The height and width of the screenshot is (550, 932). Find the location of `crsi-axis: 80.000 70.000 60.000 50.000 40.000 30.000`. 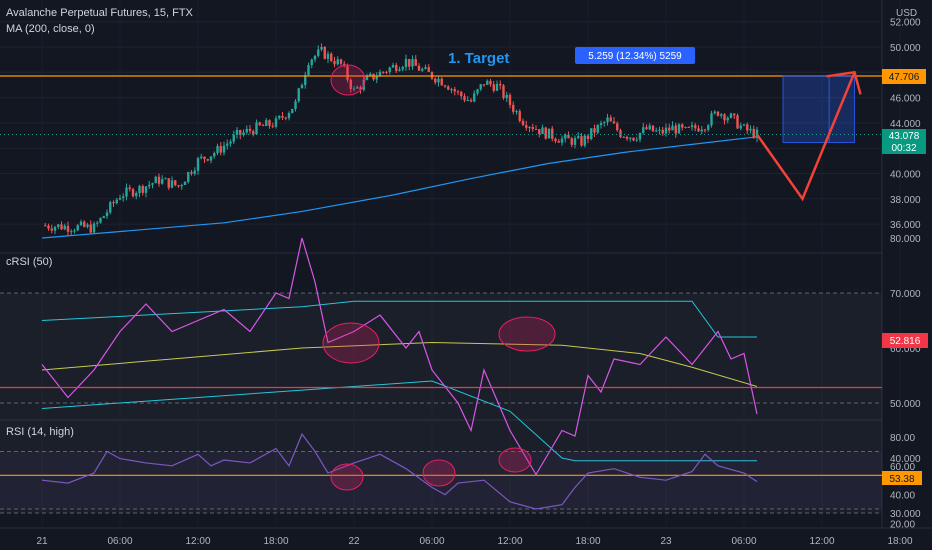

crsi-axis: 80.000 70.000 60.000 50.000 40.000 30.000 is located at coordinates (905, 377).